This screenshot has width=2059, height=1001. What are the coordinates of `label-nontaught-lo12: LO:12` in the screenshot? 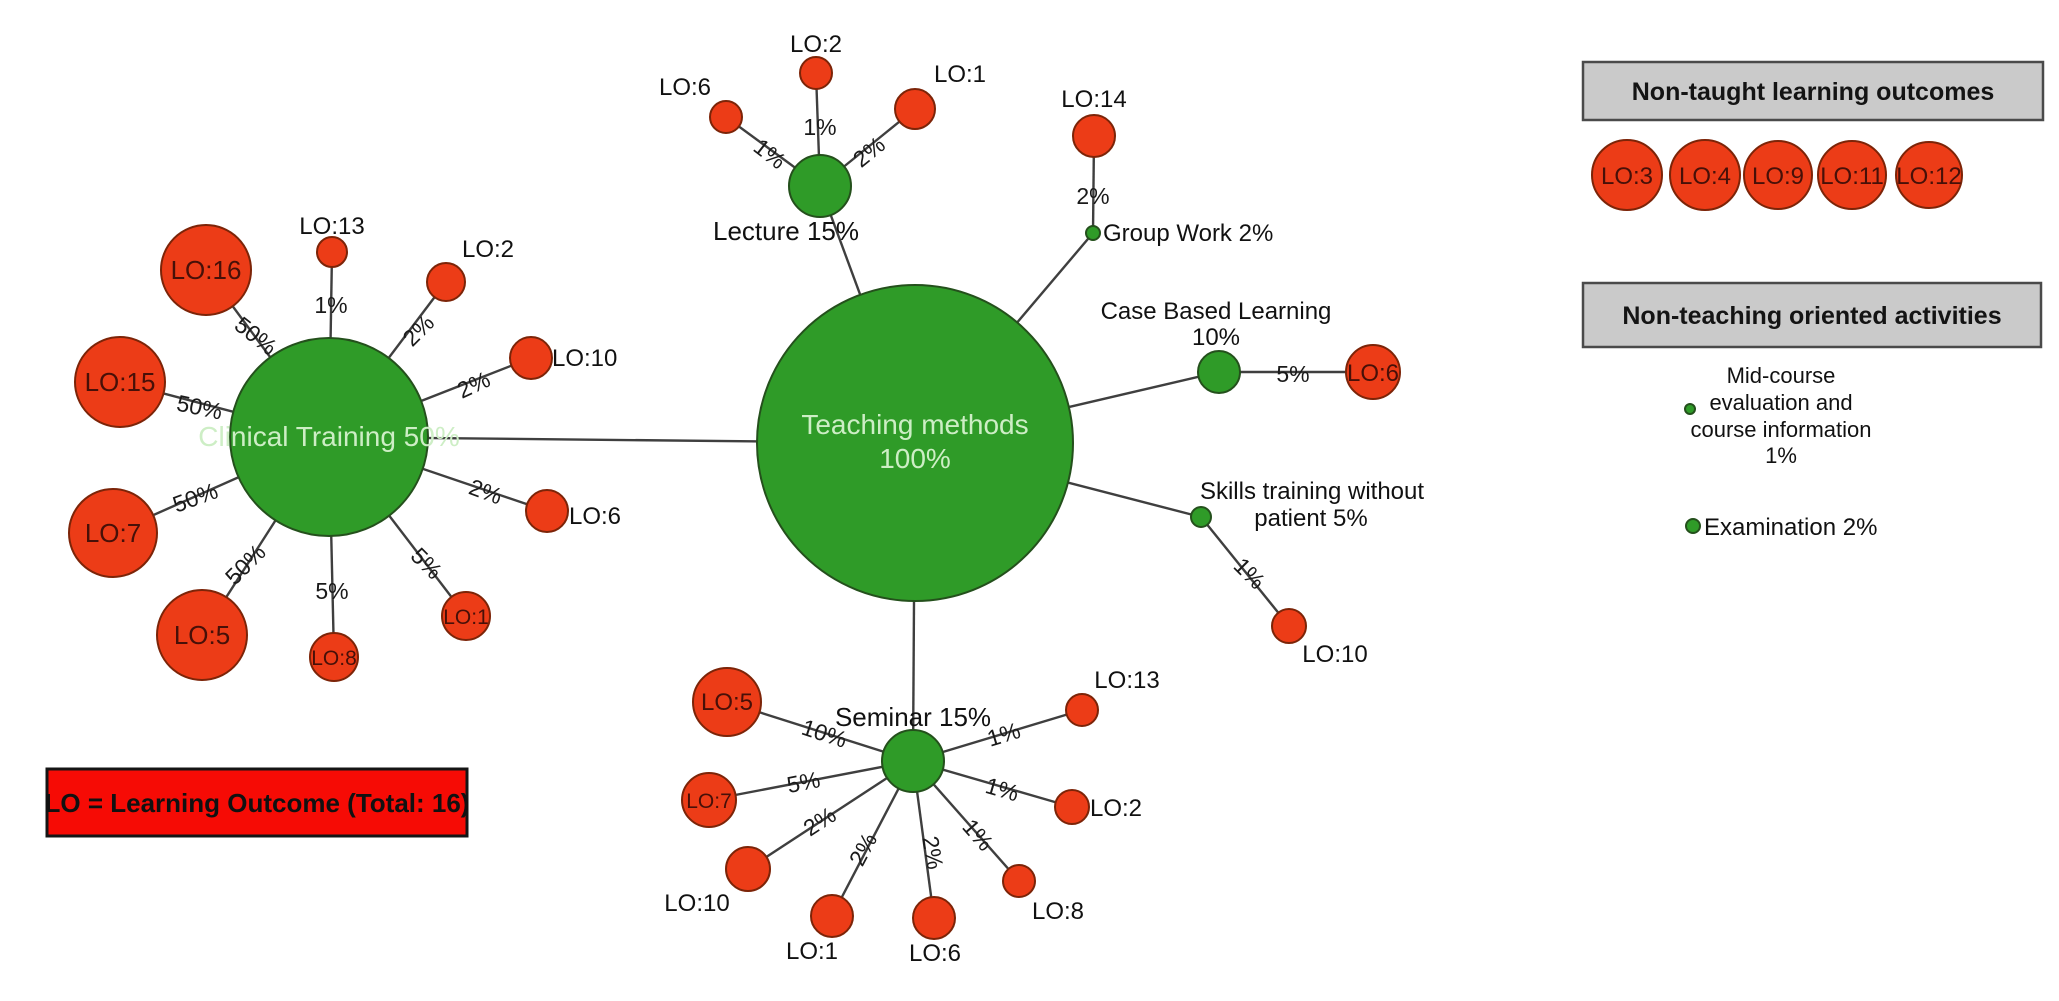 It's located at (1928, 176).